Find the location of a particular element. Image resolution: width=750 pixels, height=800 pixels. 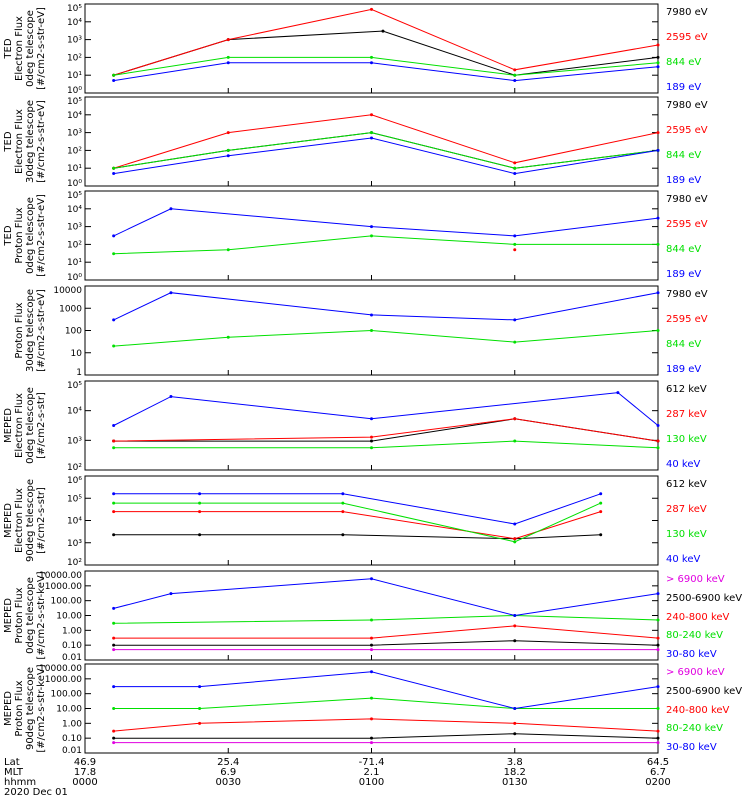

date-label: 2020 Dec 01 is located at coordinates (36, 792).